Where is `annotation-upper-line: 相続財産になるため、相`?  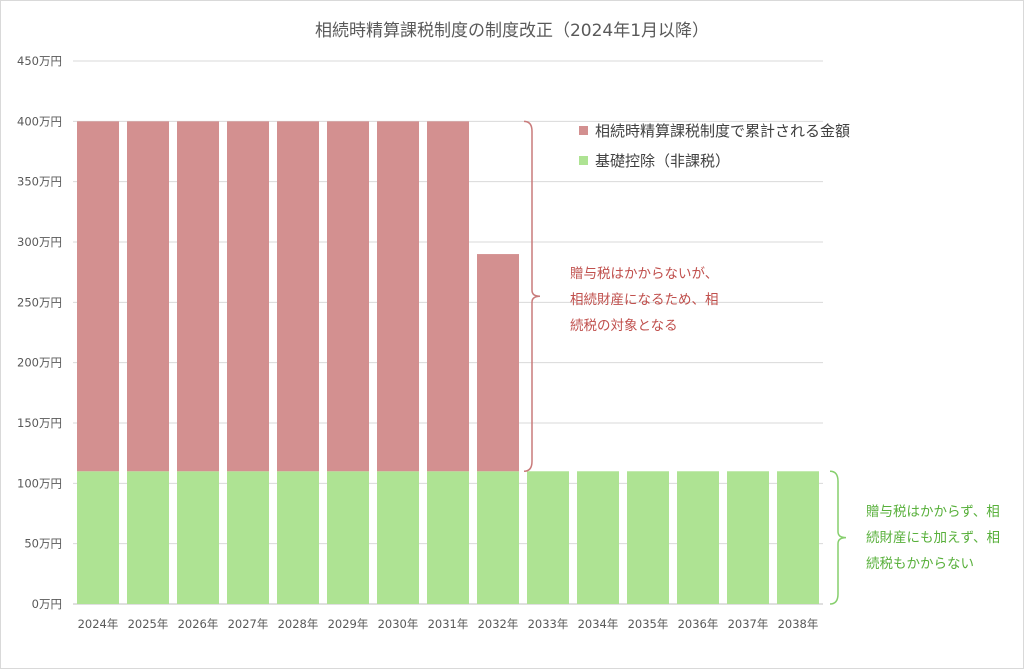 annotation-upper-line: 相続財産になるため、相 is located at coordinates (644, 300).